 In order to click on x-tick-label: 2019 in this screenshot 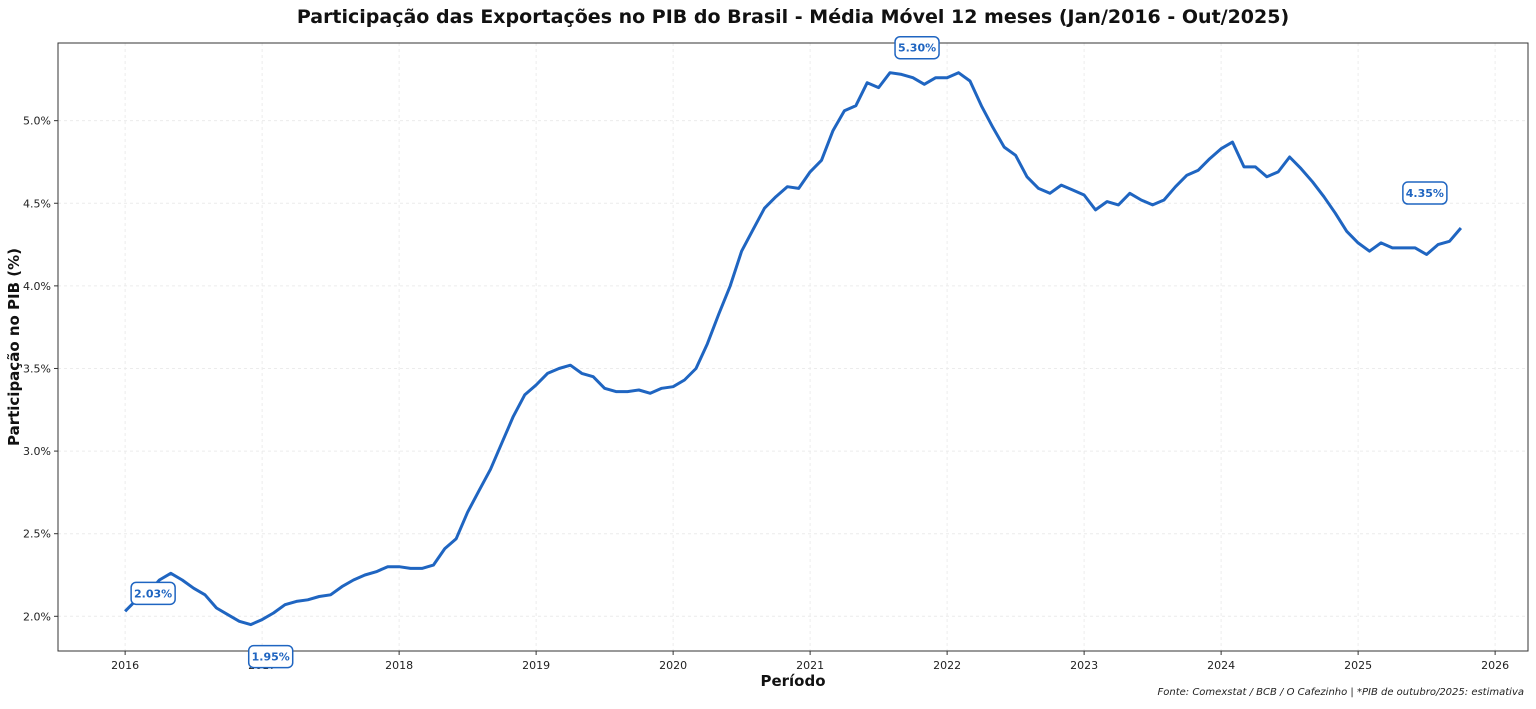, I will do `click(536, 665)`.